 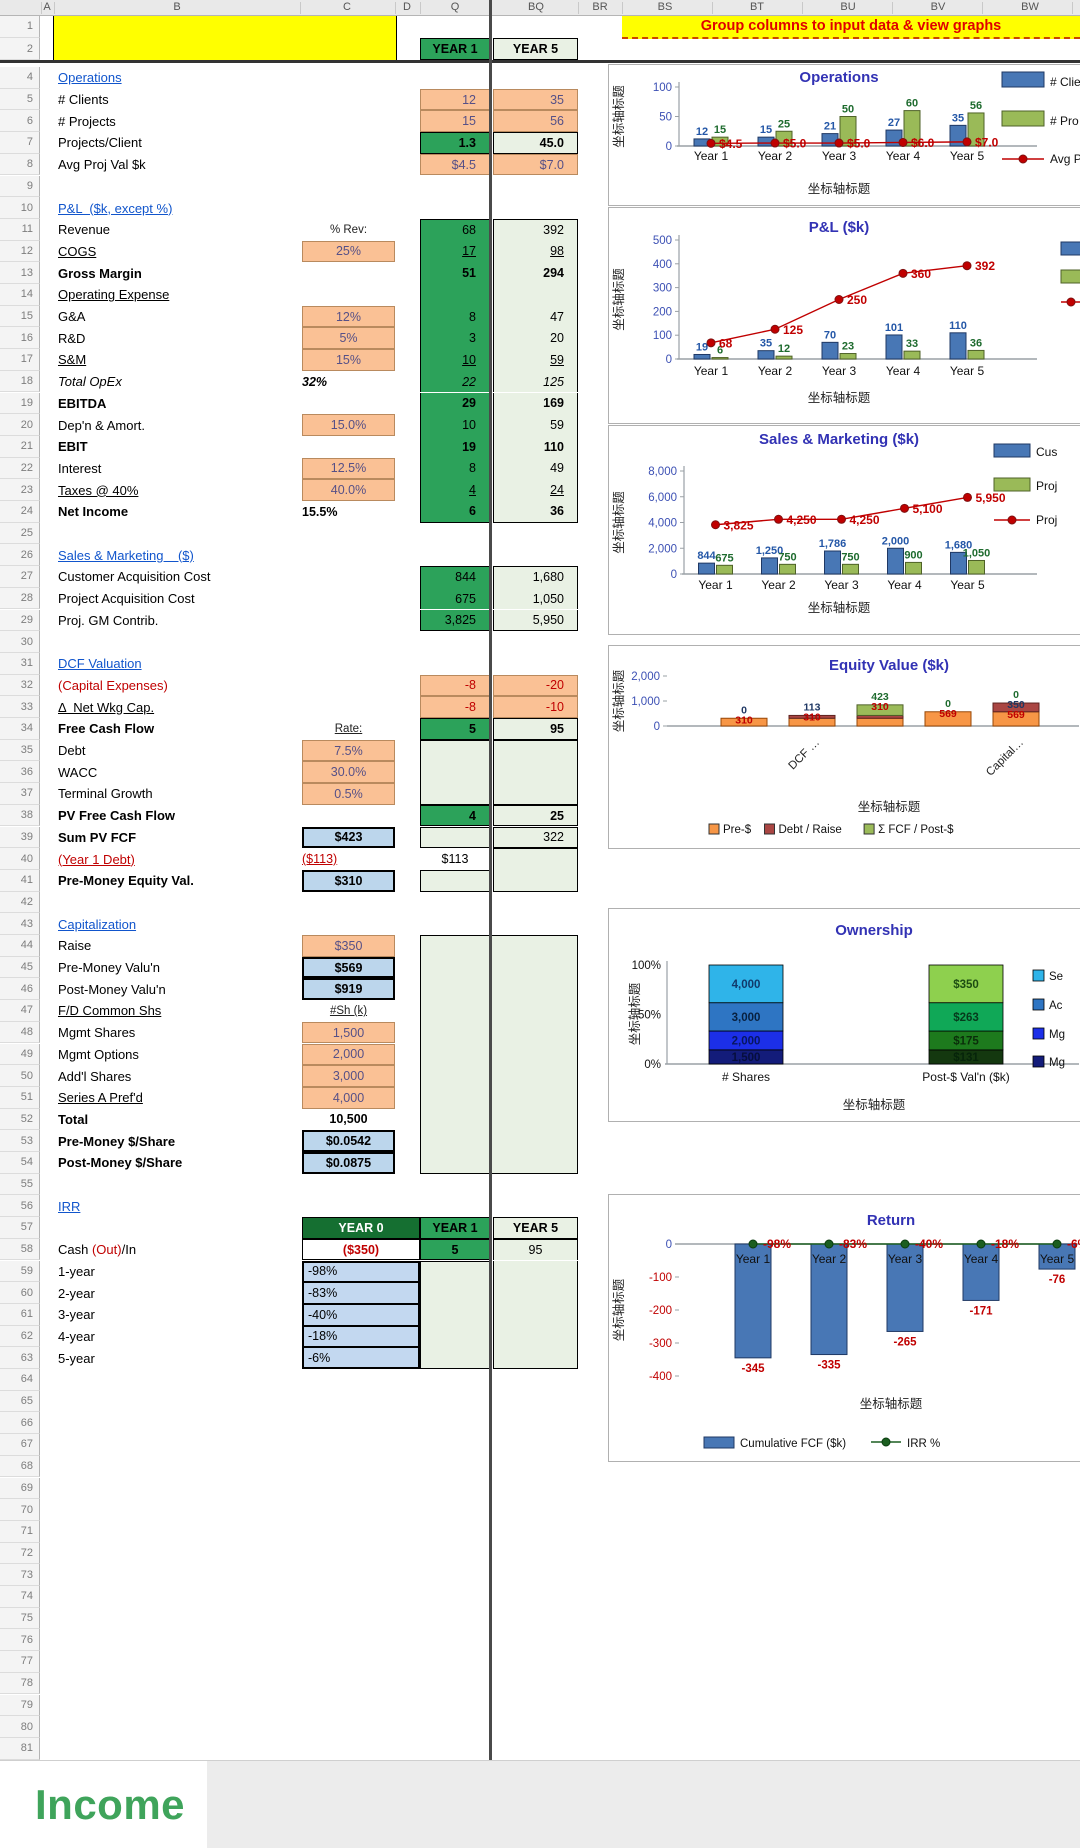 What do you see at coordinates (20, 251) in the screenshot?
I see `row-header-12: 12` at bounding box center [20, 251].